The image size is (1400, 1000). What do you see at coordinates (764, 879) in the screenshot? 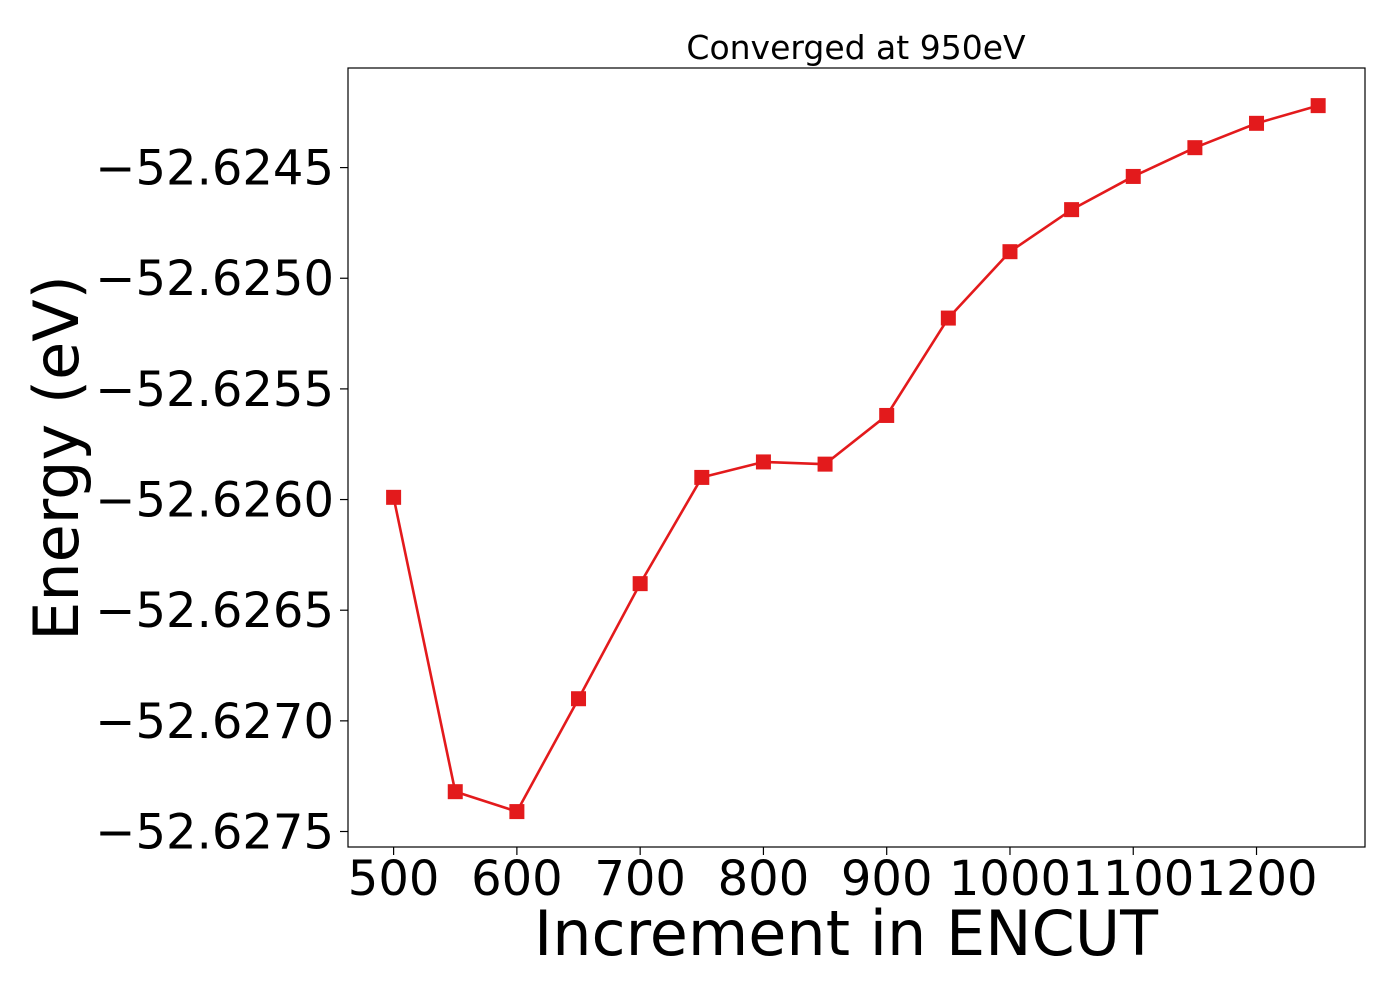
I see `x-tick-label: 800` at bounding box center [764, 879].